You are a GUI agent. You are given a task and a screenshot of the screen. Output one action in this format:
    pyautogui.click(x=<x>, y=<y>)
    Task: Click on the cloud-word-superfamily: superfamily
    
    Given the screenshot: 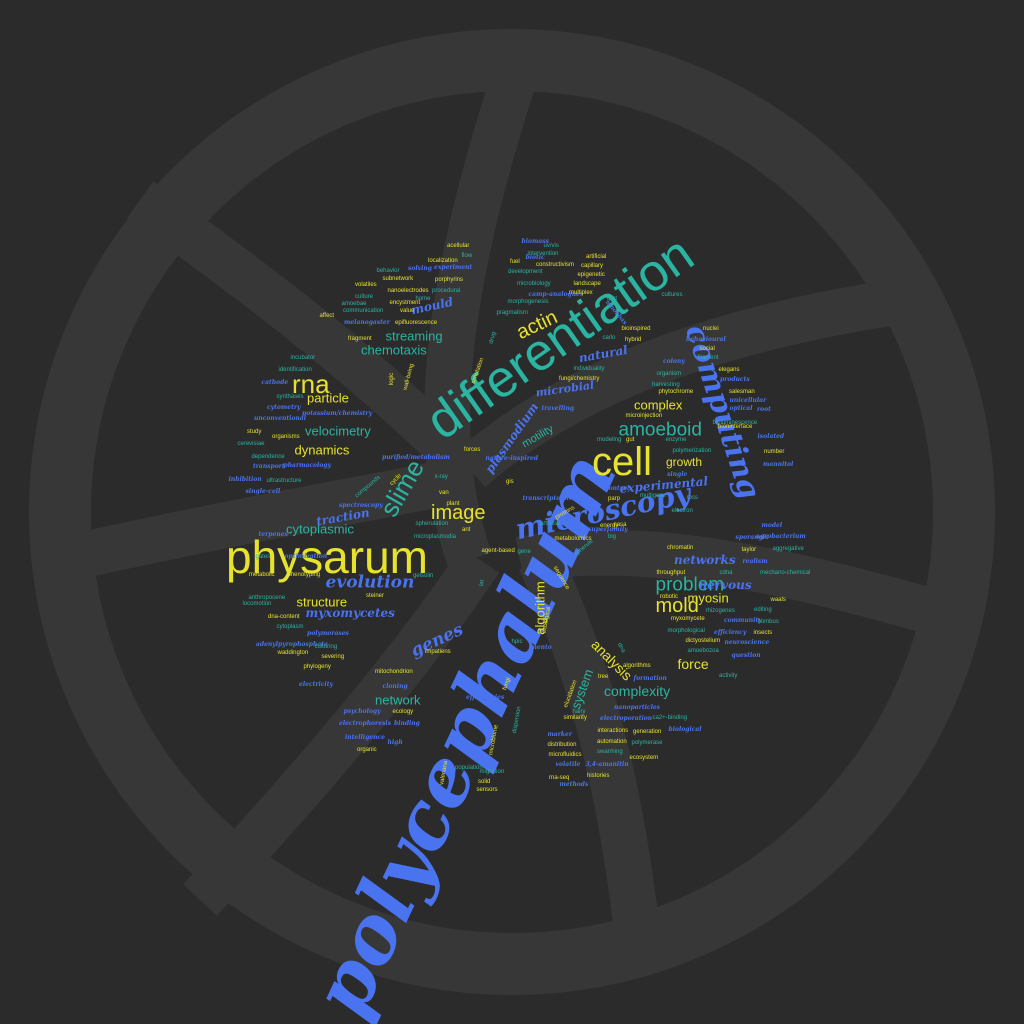 What is the action you would take?
    pyautogui.click(x=608, y=529)
    